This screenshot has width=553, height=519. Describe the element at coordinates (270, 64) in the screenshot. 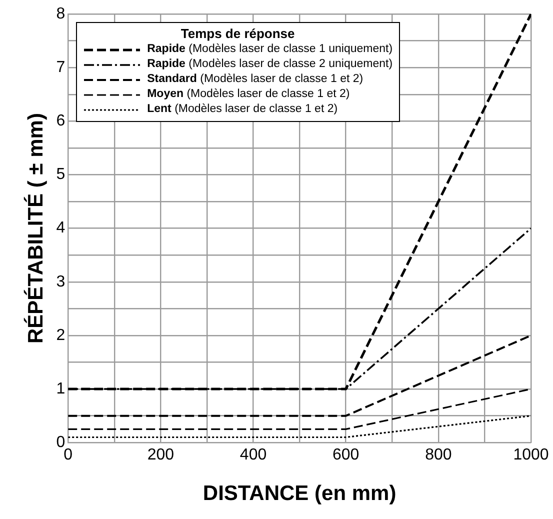

I see `legend-label: Rapide (Modèles laser de classe 2 uniquement)` at that location.